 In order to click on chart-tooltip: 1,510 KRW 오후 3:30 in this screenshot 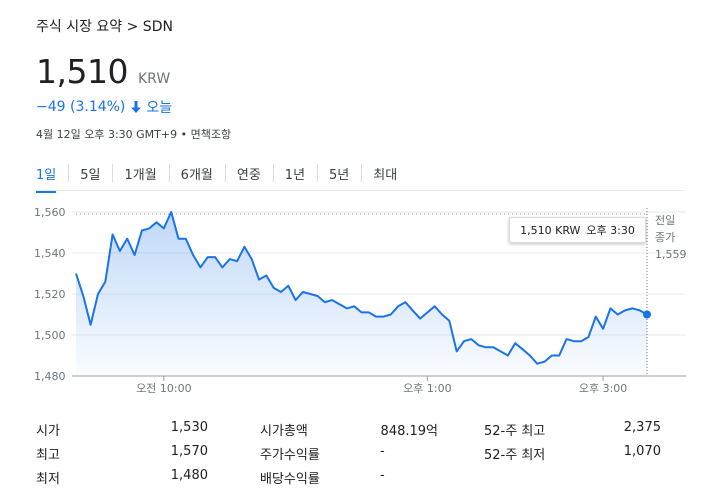, I will do `click(577, 230)`.